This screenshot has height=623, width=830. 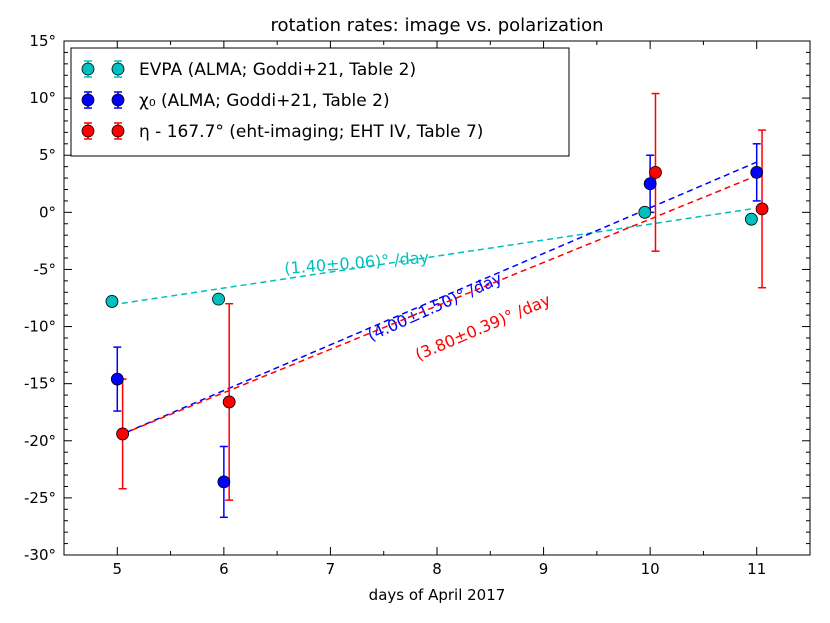 What do you see at coordinates (224, 569) in the screenshot?
I see `x-tick-label: 6` at bounding box center [224, 569].